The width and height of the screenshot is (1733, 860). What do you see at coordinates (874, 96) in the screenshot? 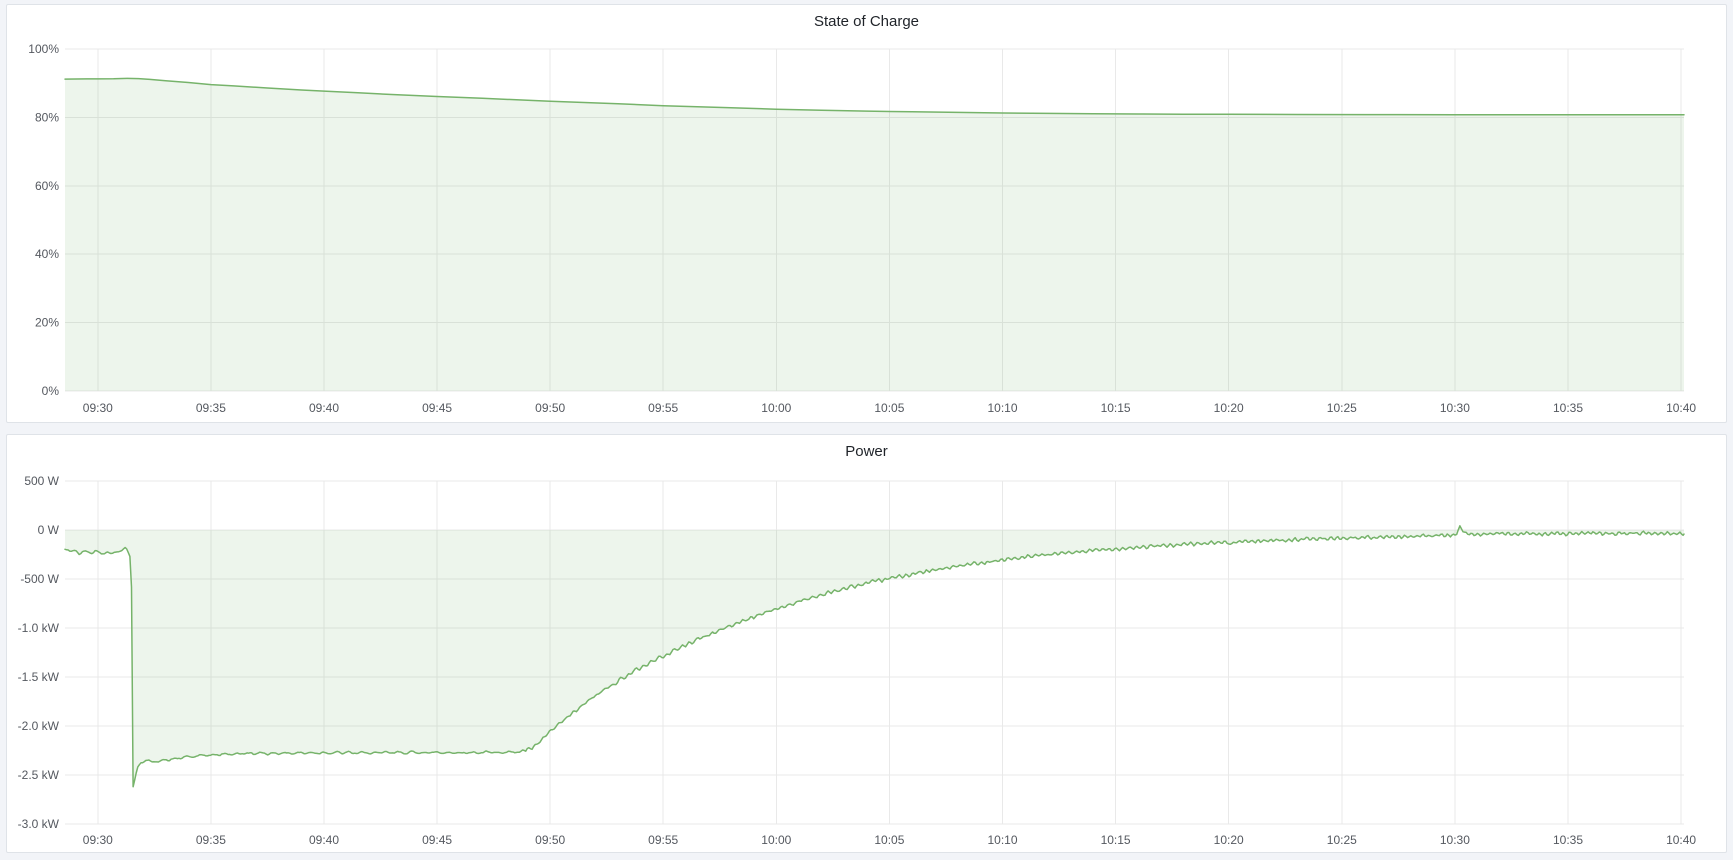
I see `series-line` at bounding box center [874, 96].